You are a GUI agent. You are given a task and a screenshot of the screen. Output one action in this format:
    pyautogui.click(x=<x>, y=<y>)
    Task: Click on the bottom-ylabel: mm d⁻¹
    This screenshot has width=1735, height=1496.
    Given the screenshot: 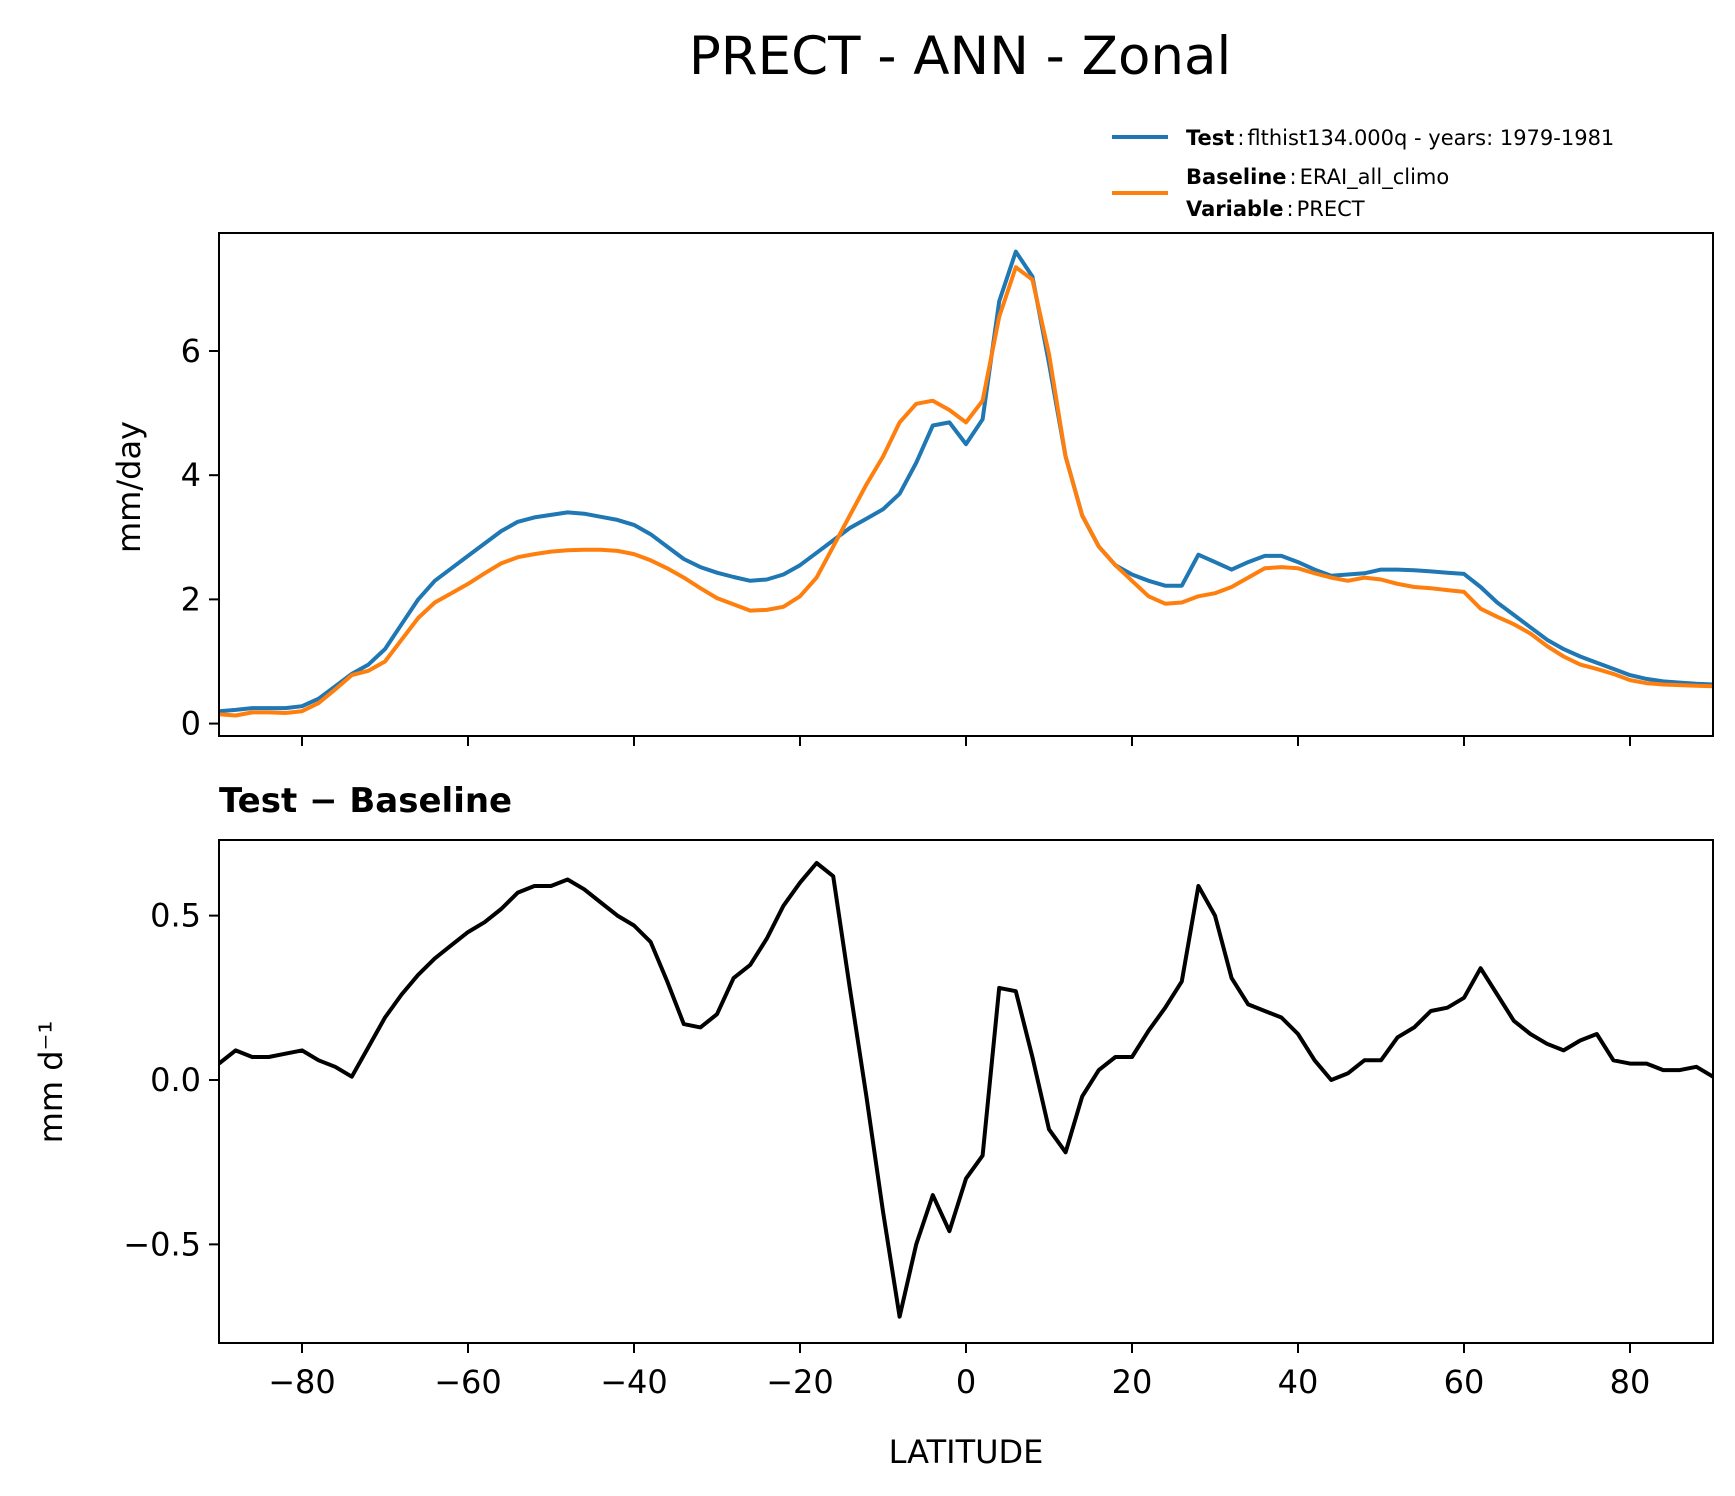 What is the action you would take?
    pyautogui.click(x=51, y=1082)
    